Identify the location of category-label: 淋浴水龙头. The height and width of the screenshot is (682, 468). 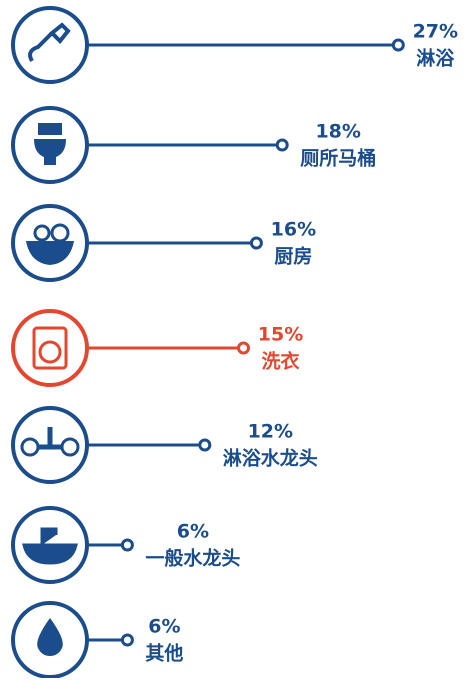
(270, 458).